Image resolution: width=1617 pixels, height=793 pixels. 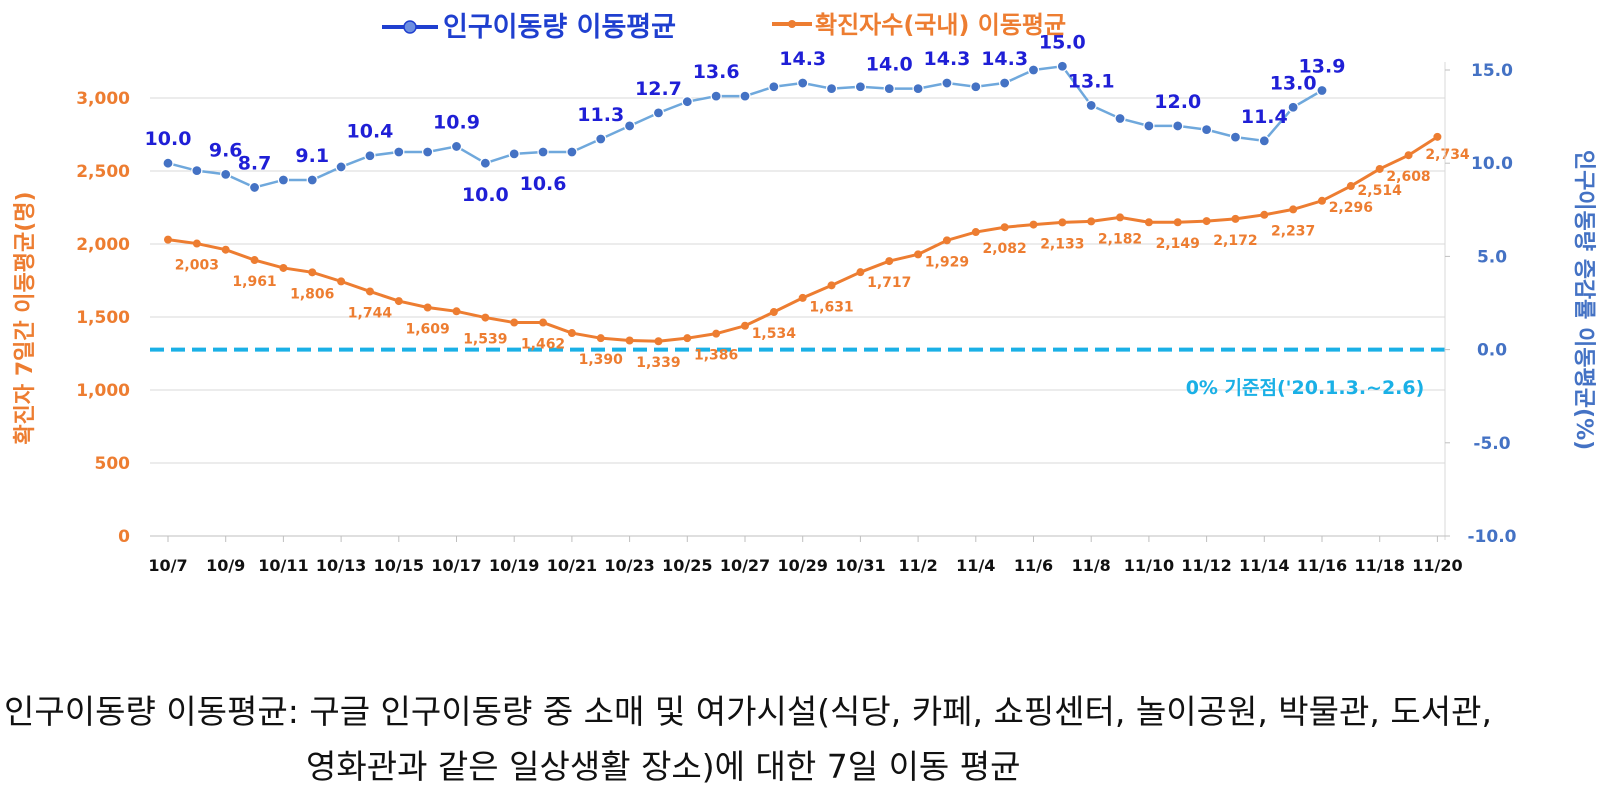 I want to click on y-left-tick-label: 1,000, so click(x=103, y=391).